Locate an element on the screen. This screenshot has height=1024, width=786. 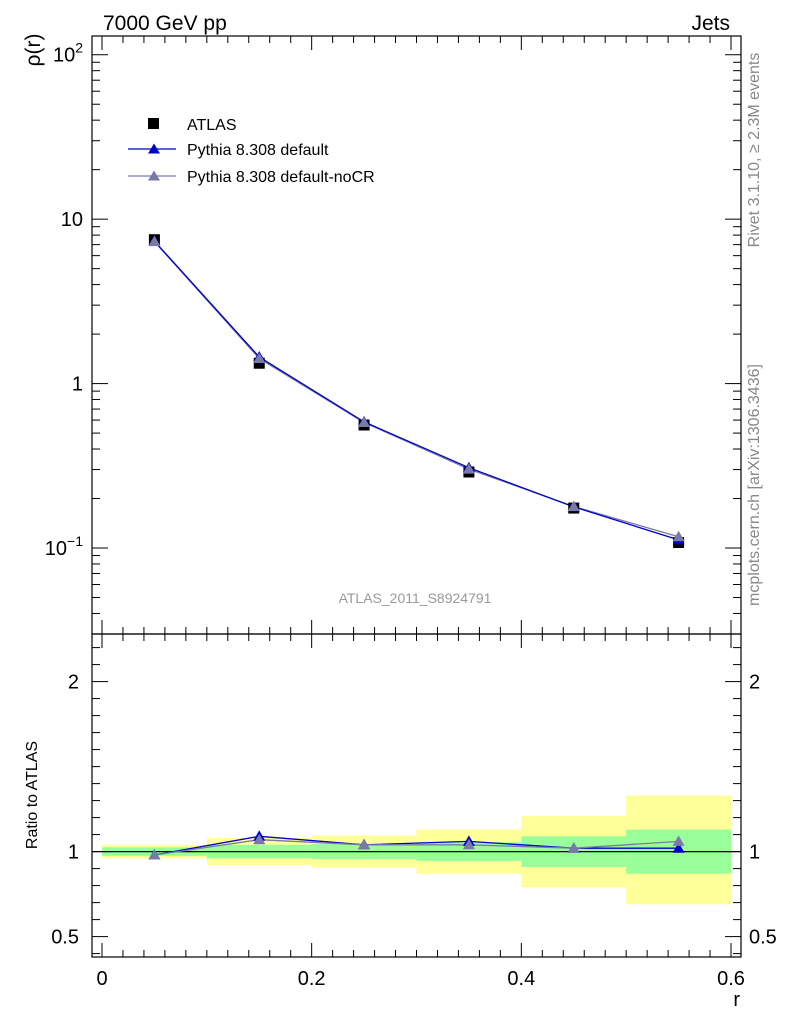
ratio-y-tick-label-right: 1 is located at coordinates (754, 853).